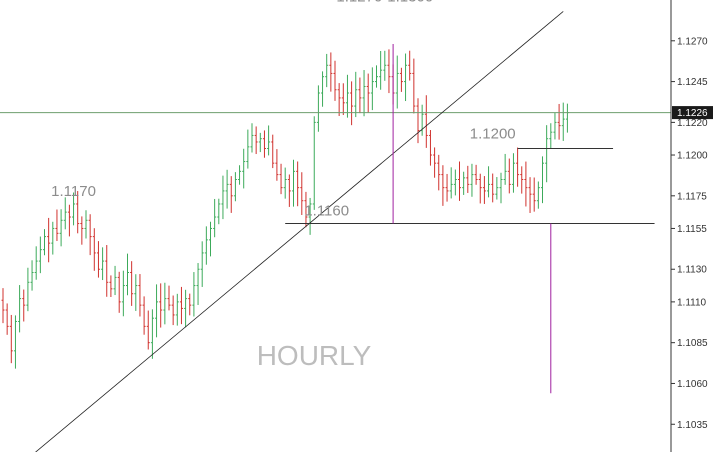  Describe the element at coordinates (692, 343) in the screenshot. I see `axis-tick-label: 1.1085` at that location.